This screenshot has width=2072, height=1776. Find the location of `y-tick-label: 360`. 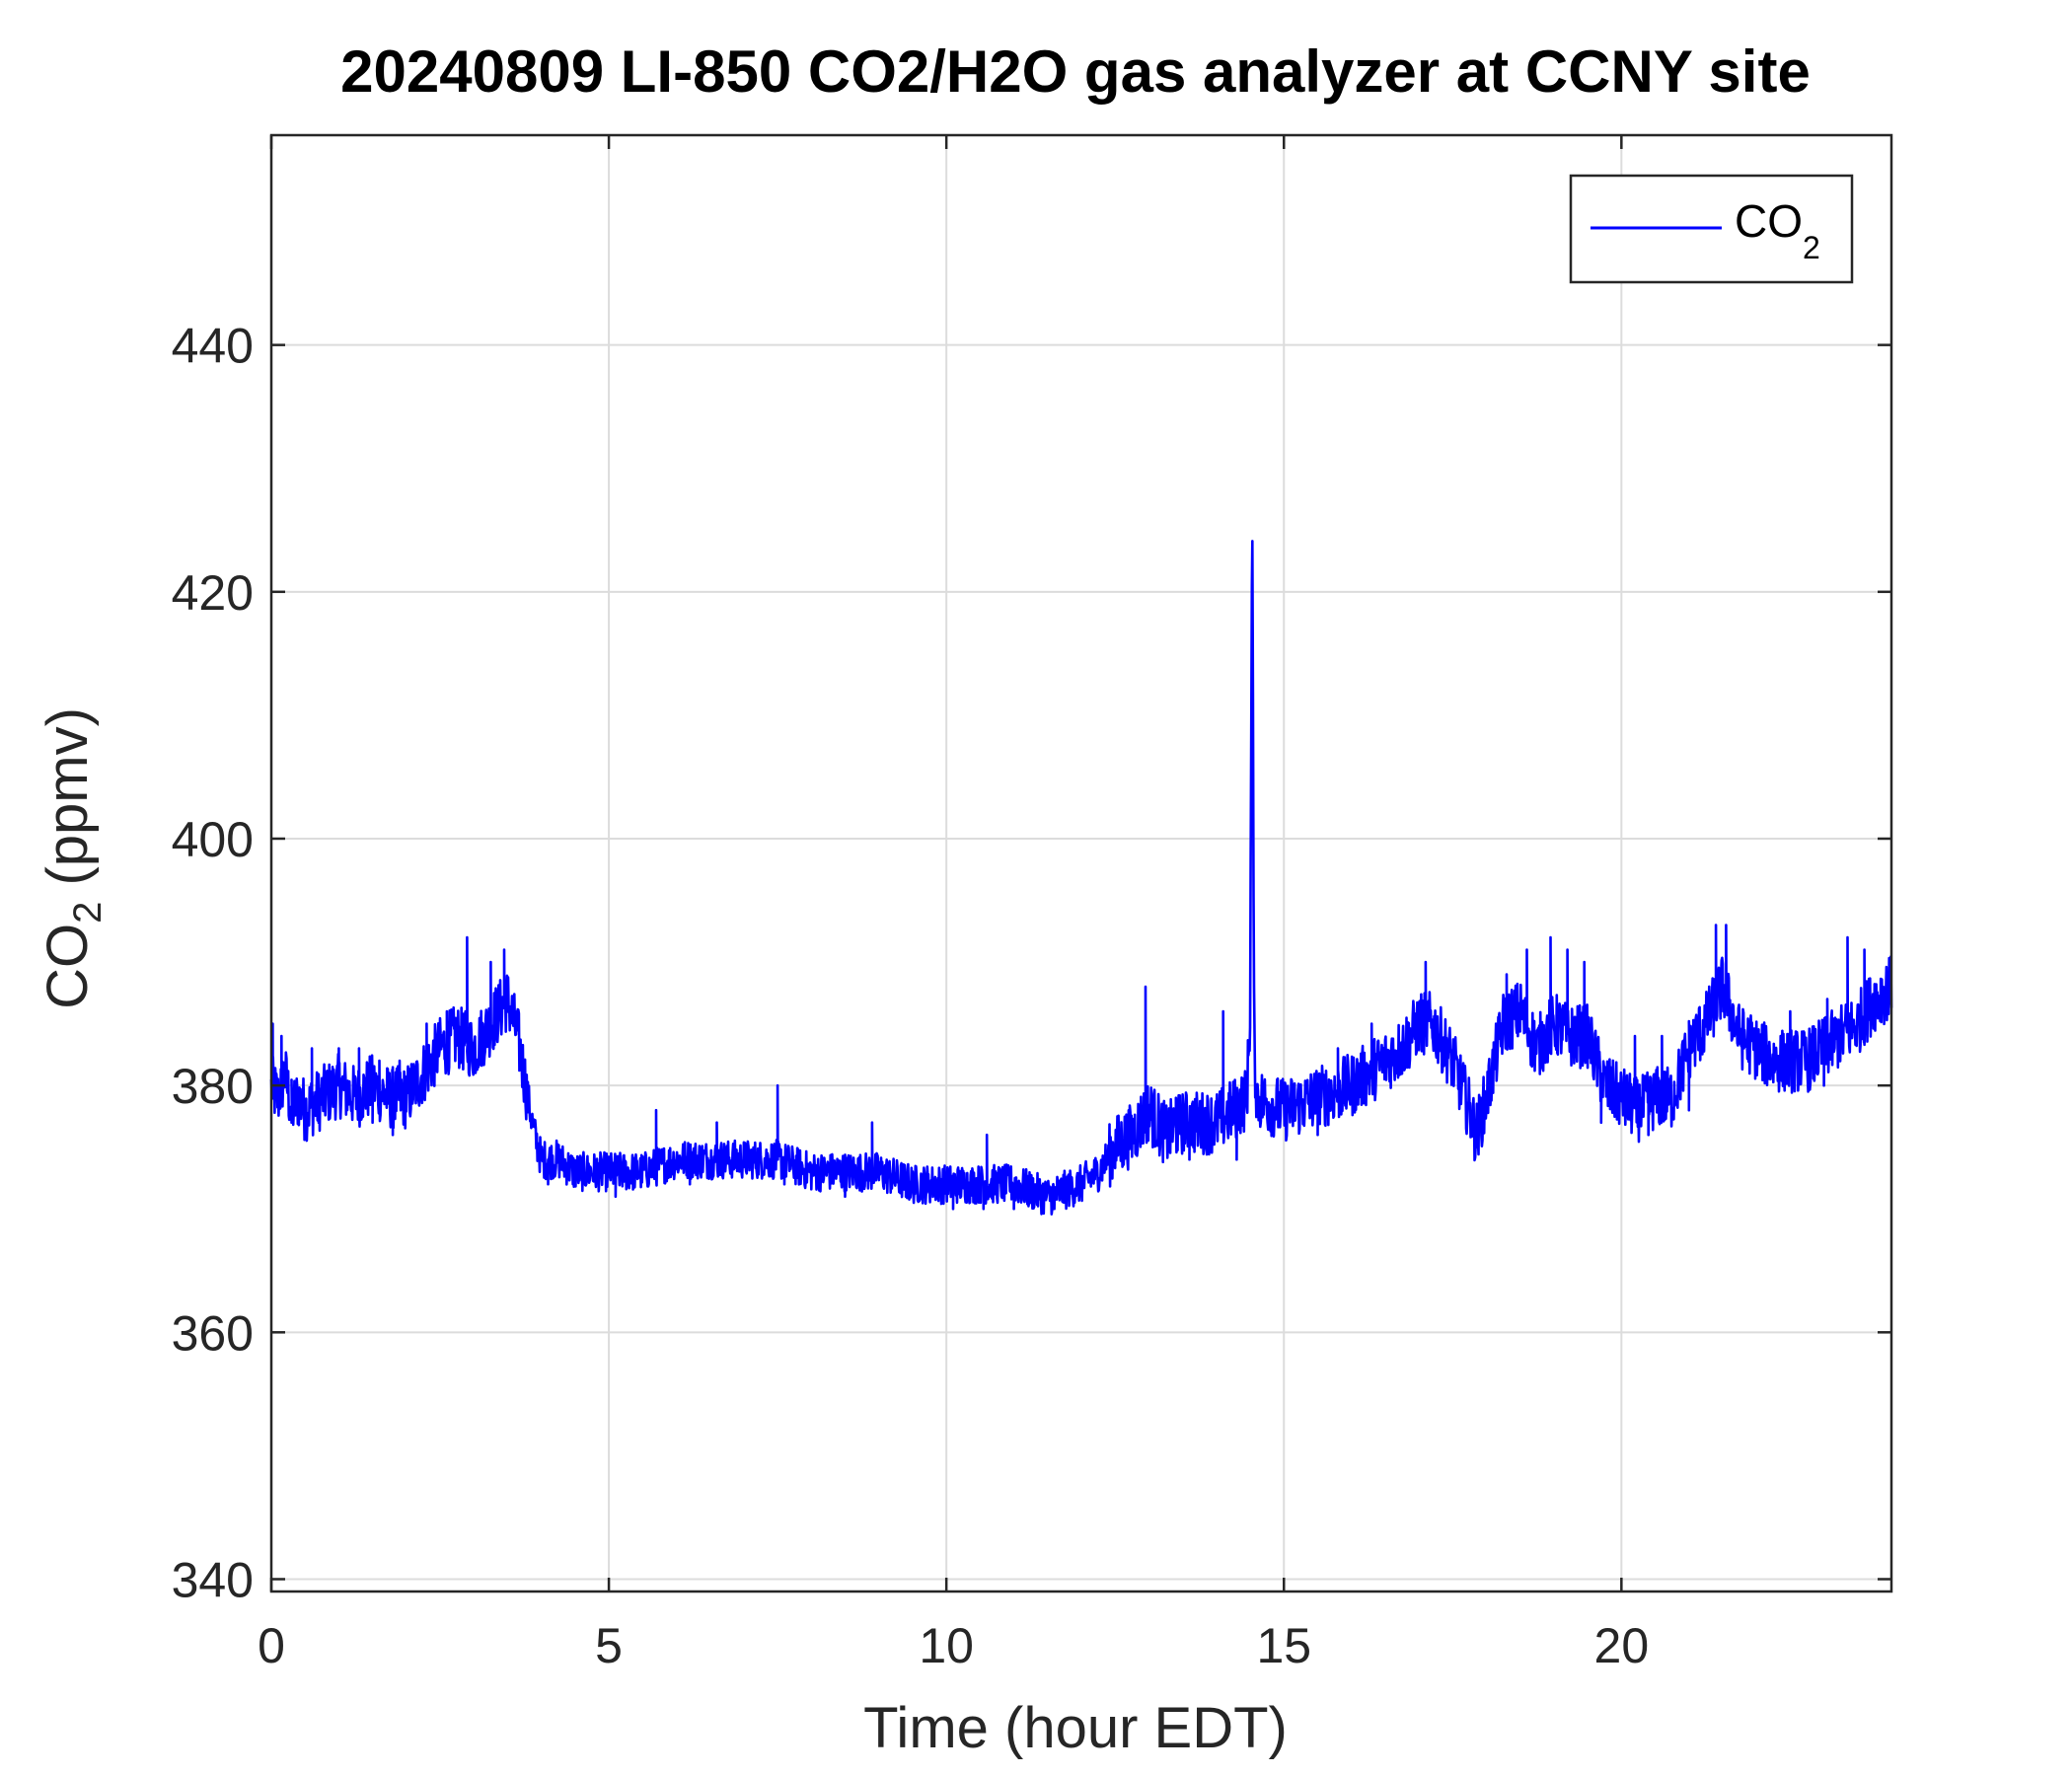

y-tick-label: 360 is located at coordinates (213, 1333).